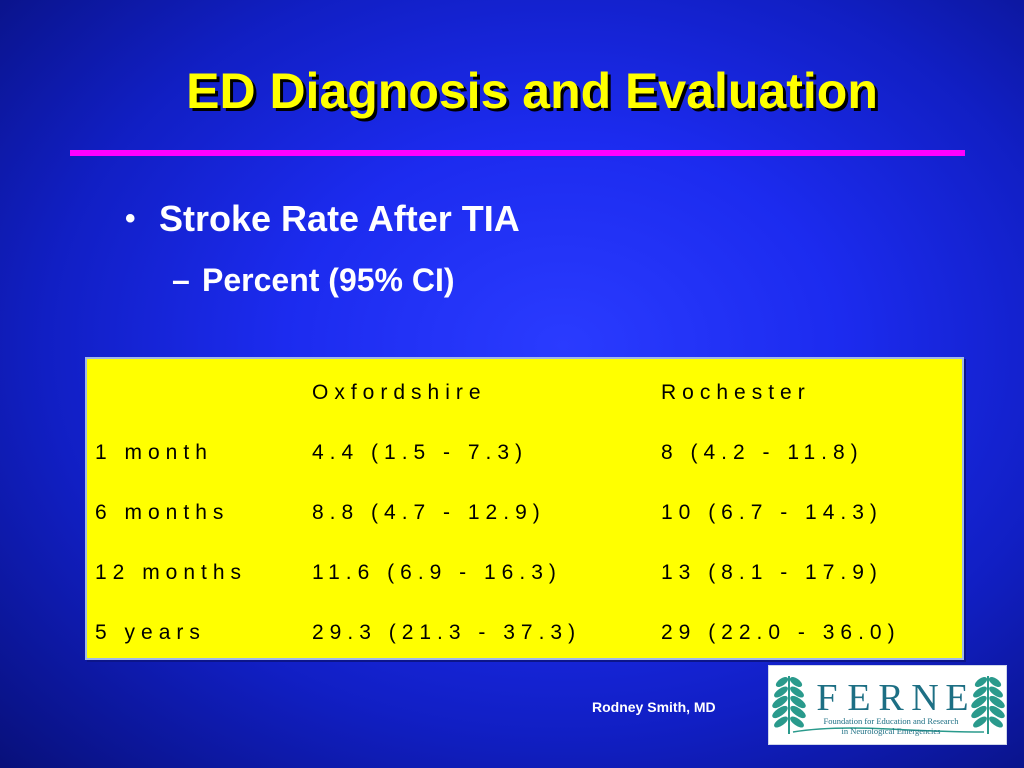  I want to click on oxfordshire-value: 29.3 (21.3 - 37.3), so click(447, 632).